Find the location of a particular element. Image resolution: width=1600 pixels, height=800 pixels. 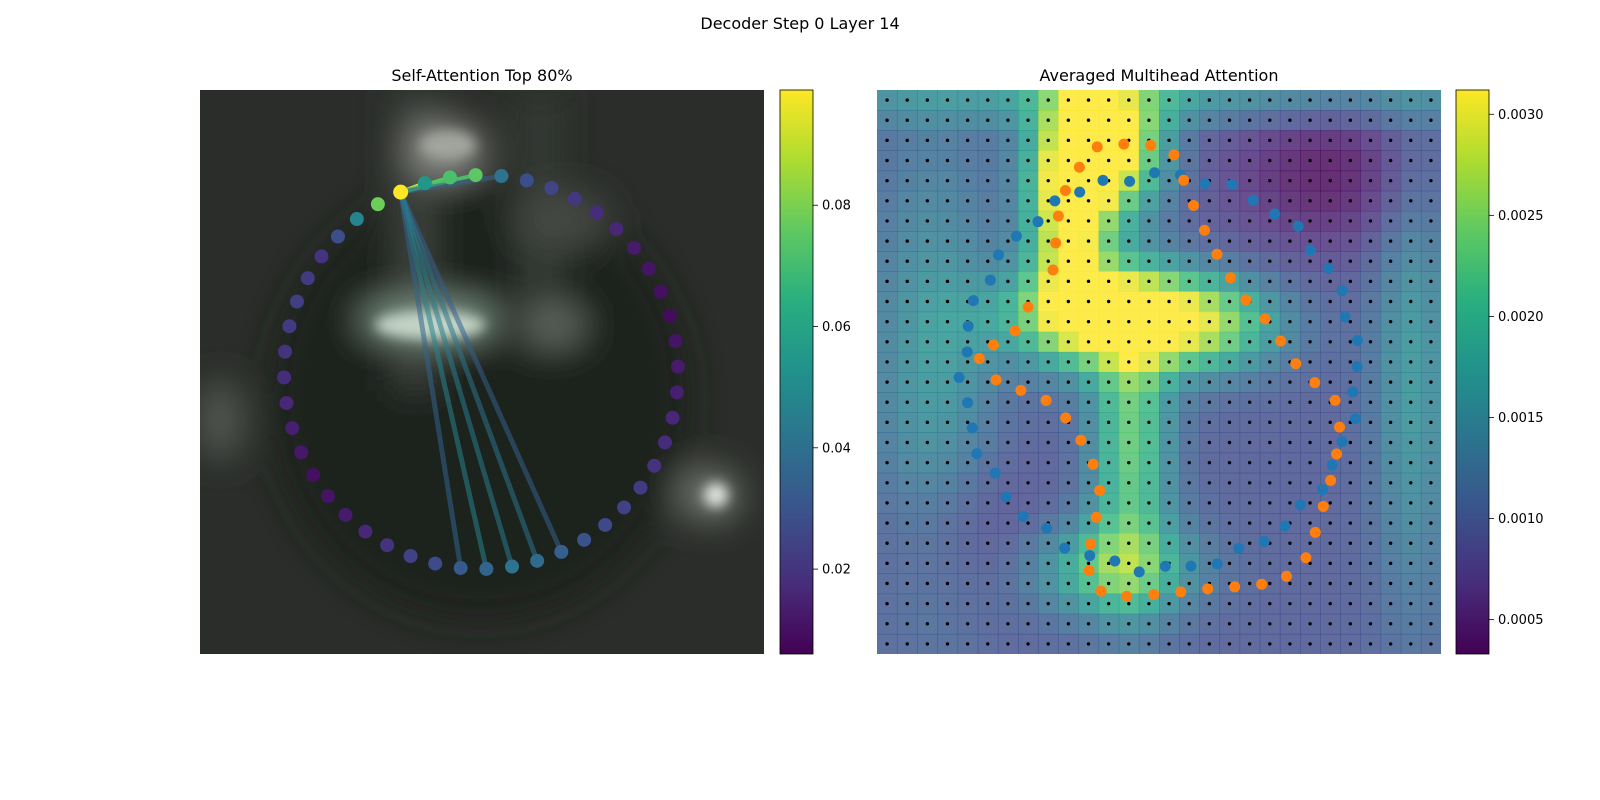

colorbar-tick-label: 0.0015 is located at coordinates (1521, 418).